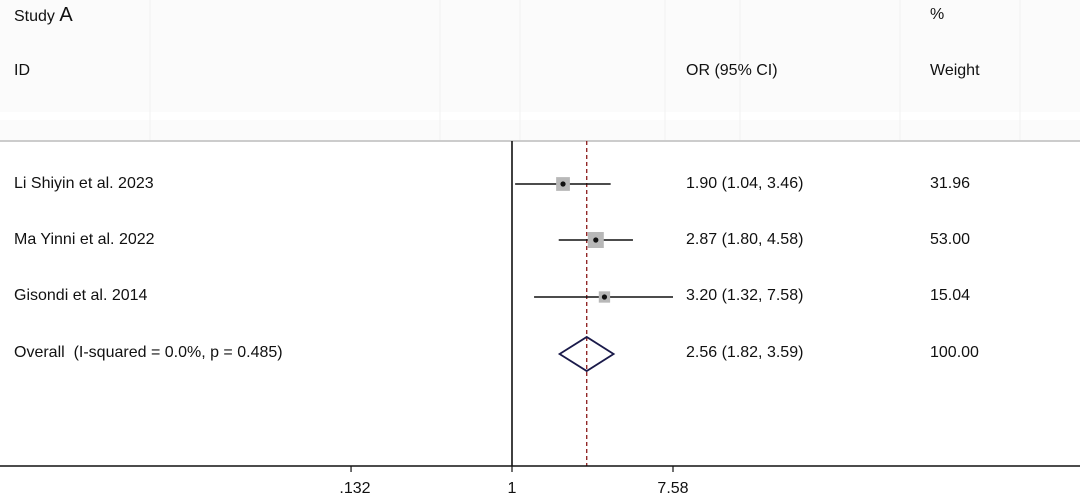  What do you see at coordinates (84, 183) in the screenshot?
I see `study-name: Li Shiyin et al. 2023` at bounding box center [84, 183].